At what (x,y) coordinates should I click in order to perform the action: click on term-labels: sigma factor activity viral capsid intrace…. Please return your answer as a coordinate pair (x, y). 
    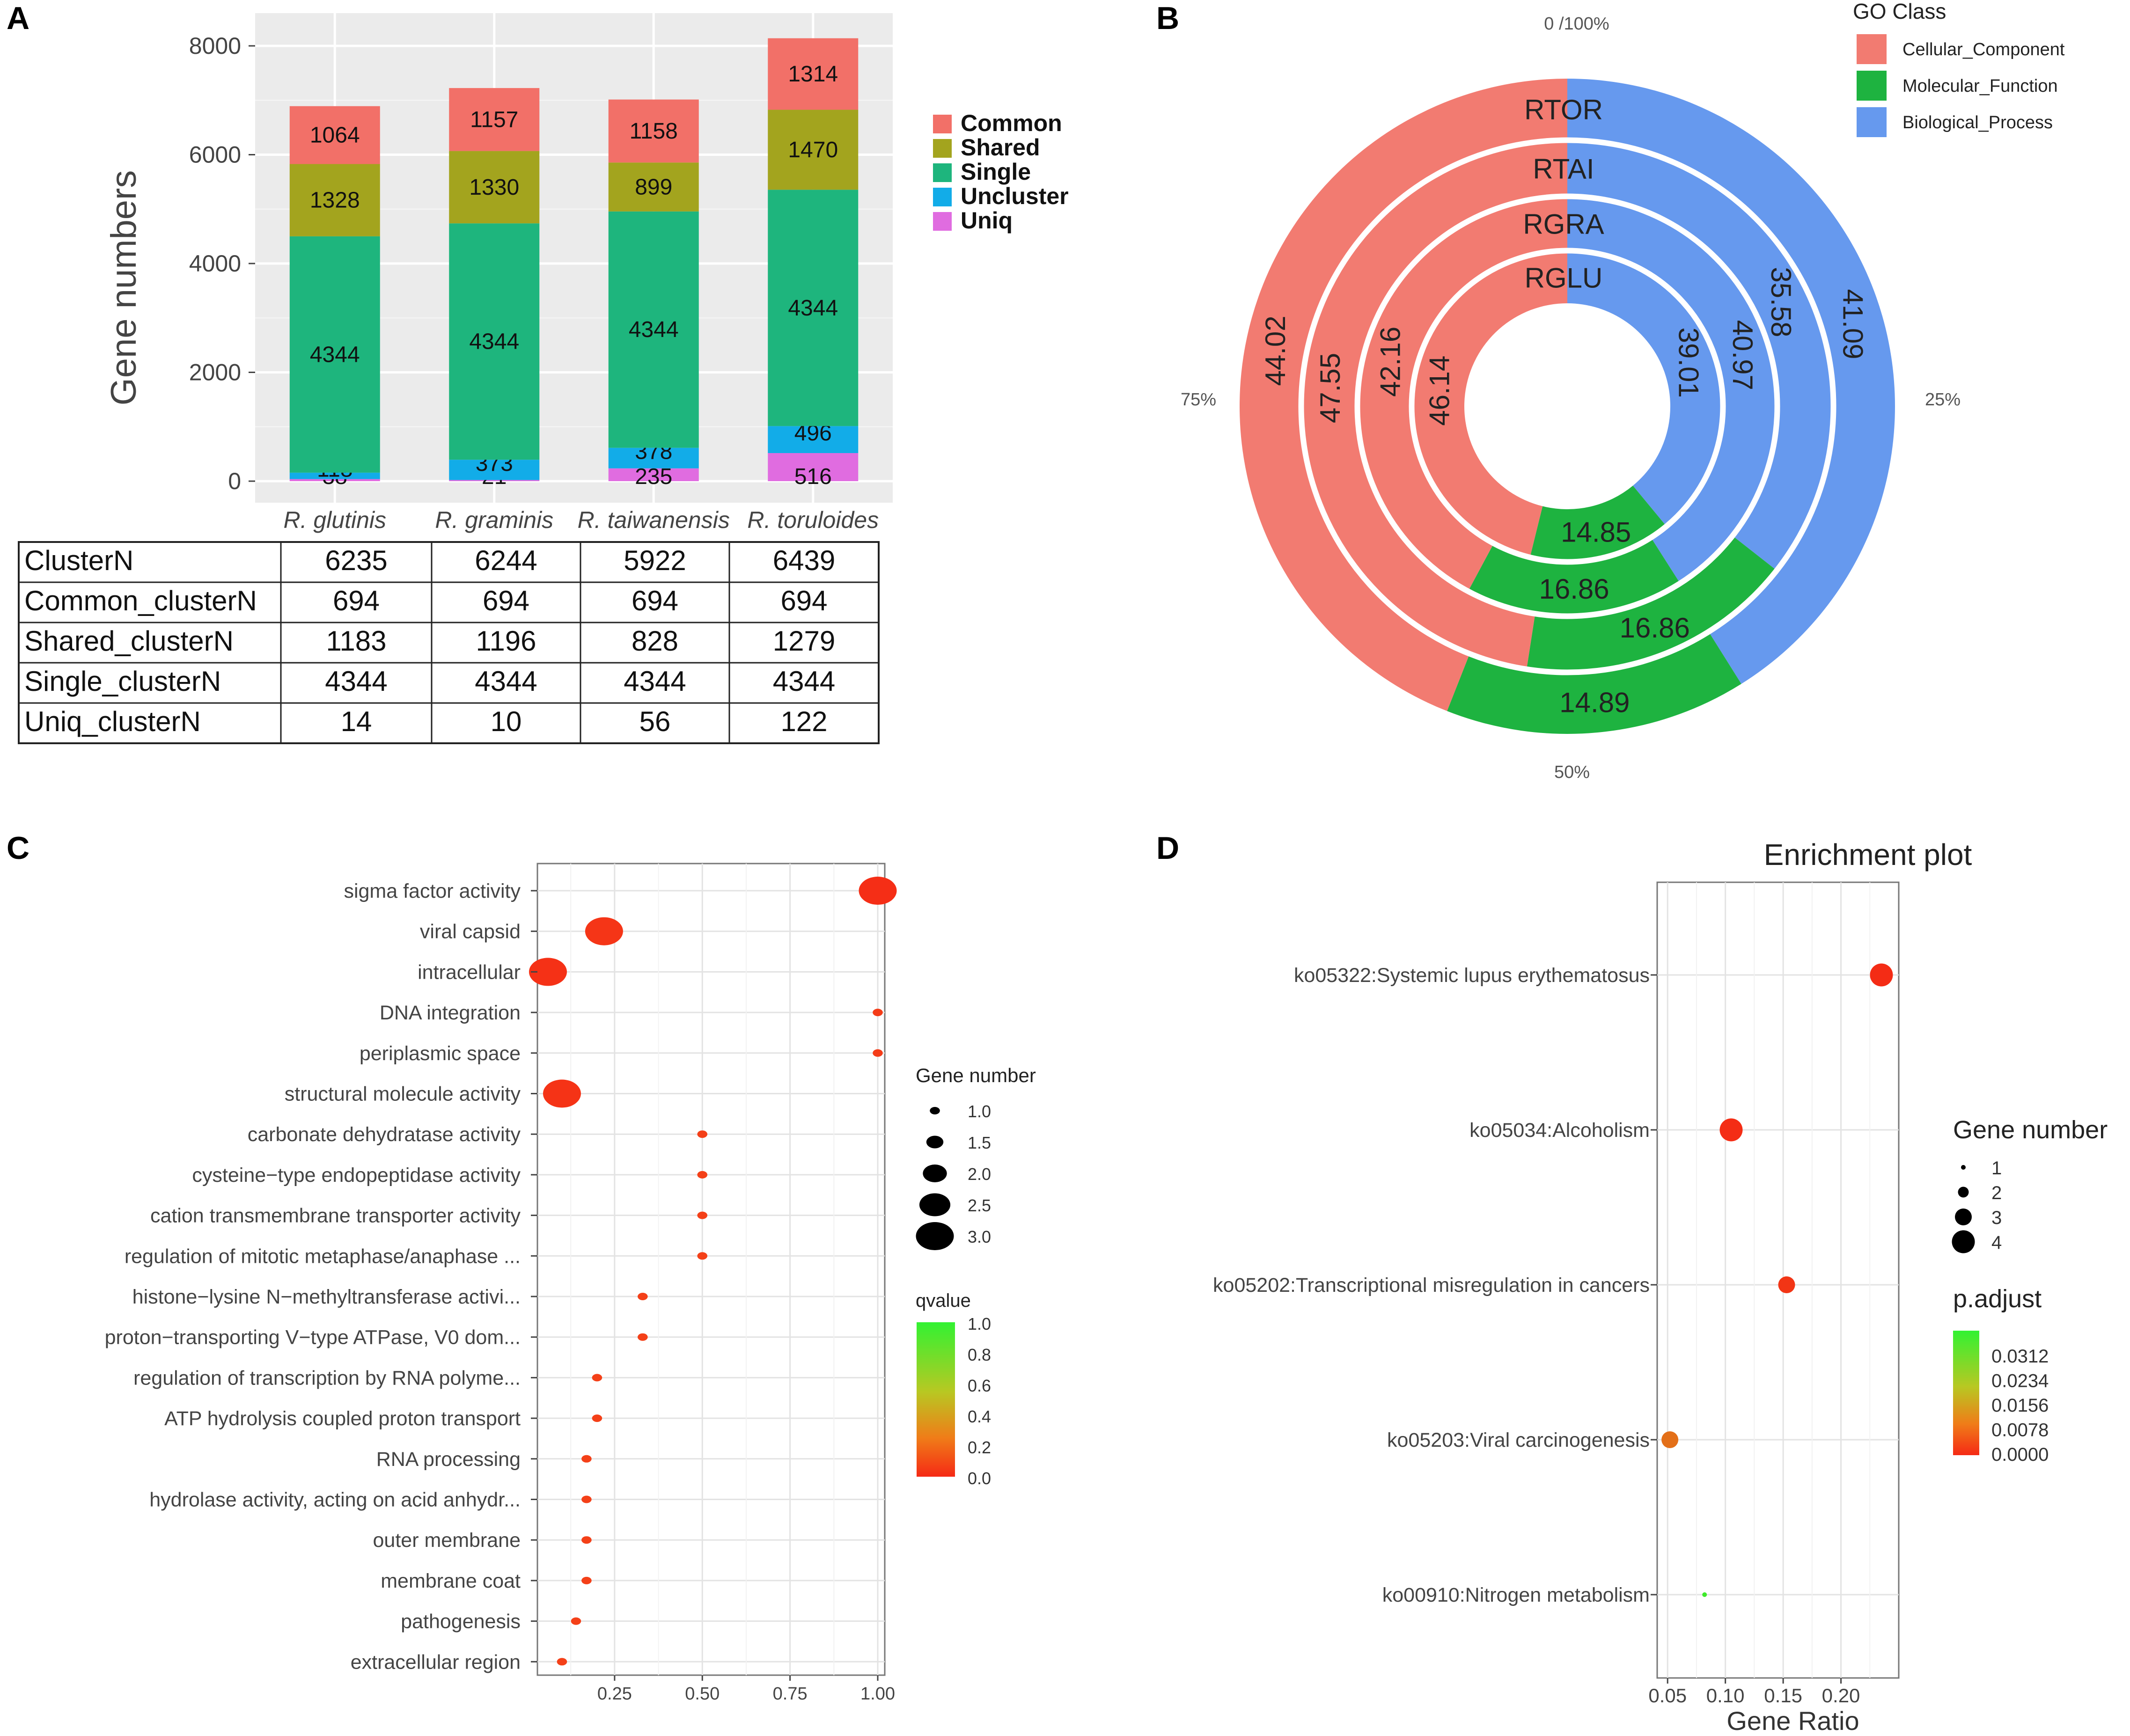
    Looking at the image, I should click on (321, 1277).